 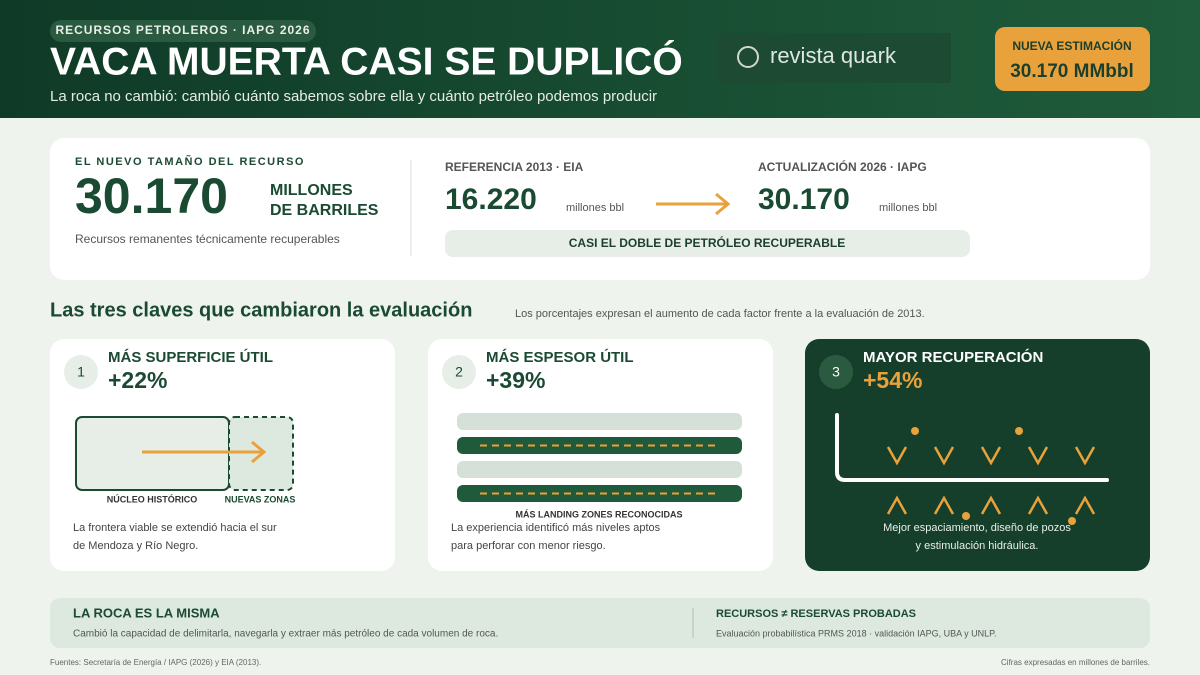 I want to click on unit-line: MILLONES, so click(x=311, y=190).